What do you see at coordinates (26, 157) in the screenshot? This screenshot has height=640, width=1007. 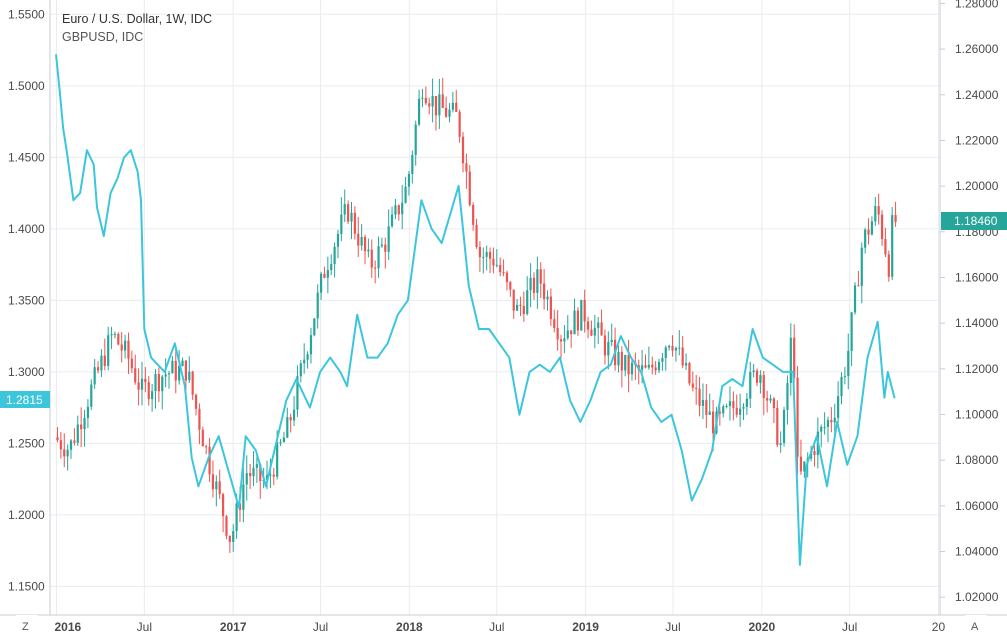 I see `left-tick-label: 1.4500` at bounding box center [26, 157].